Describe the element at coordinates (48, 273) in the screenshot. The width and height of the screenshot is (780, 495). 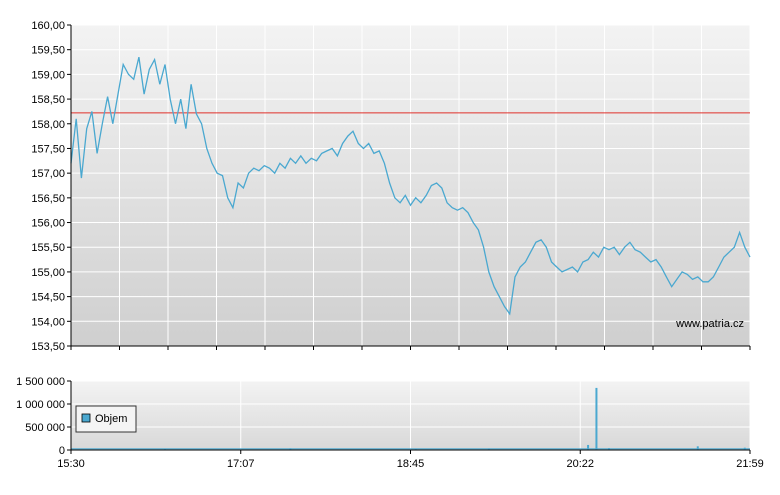
I see `price-y-tick-label: 155,00` at that location.